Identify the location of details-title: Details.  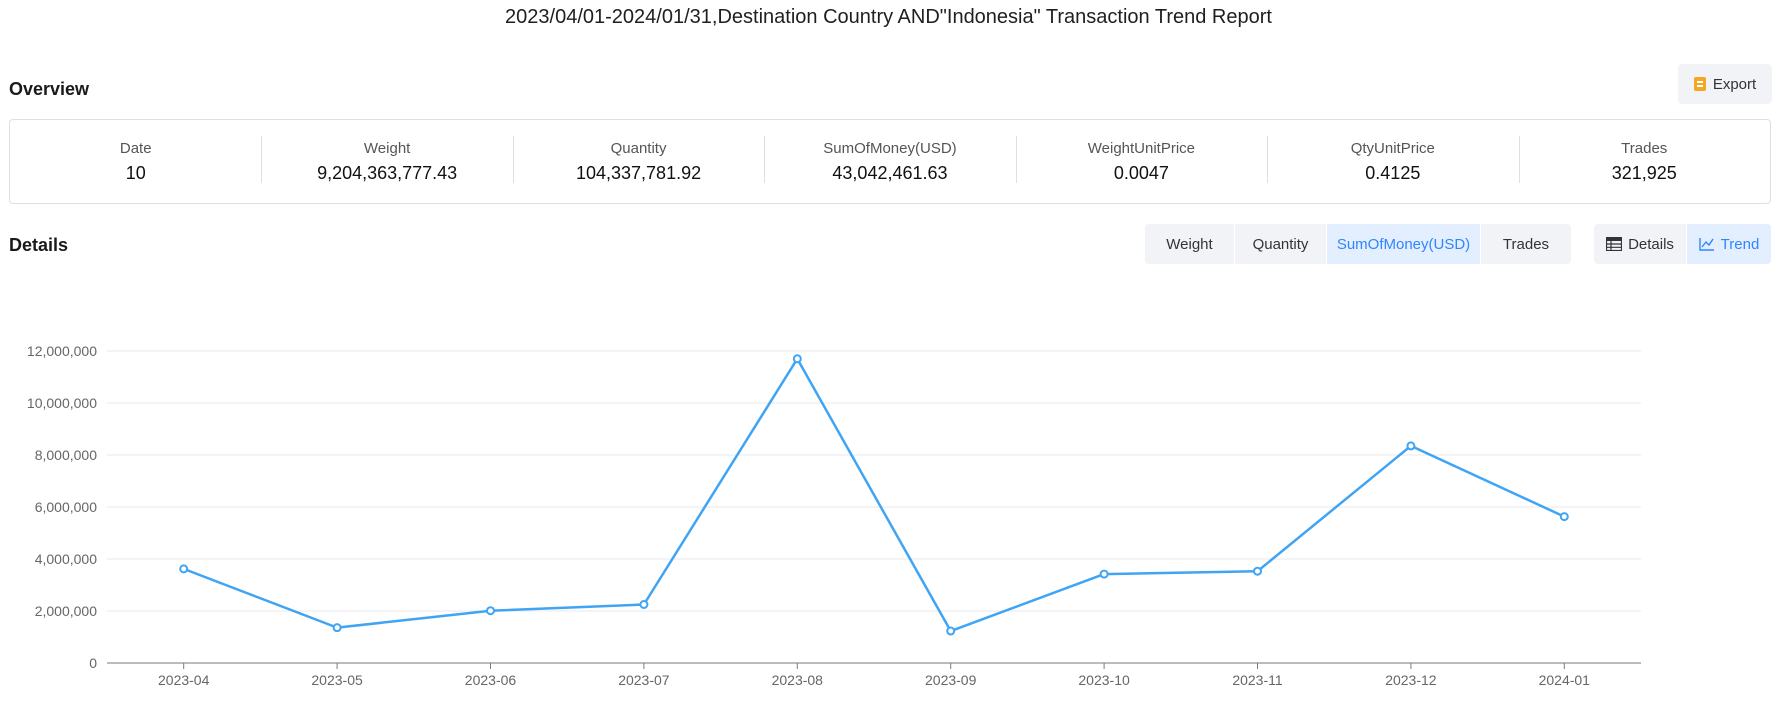
(39, 245).